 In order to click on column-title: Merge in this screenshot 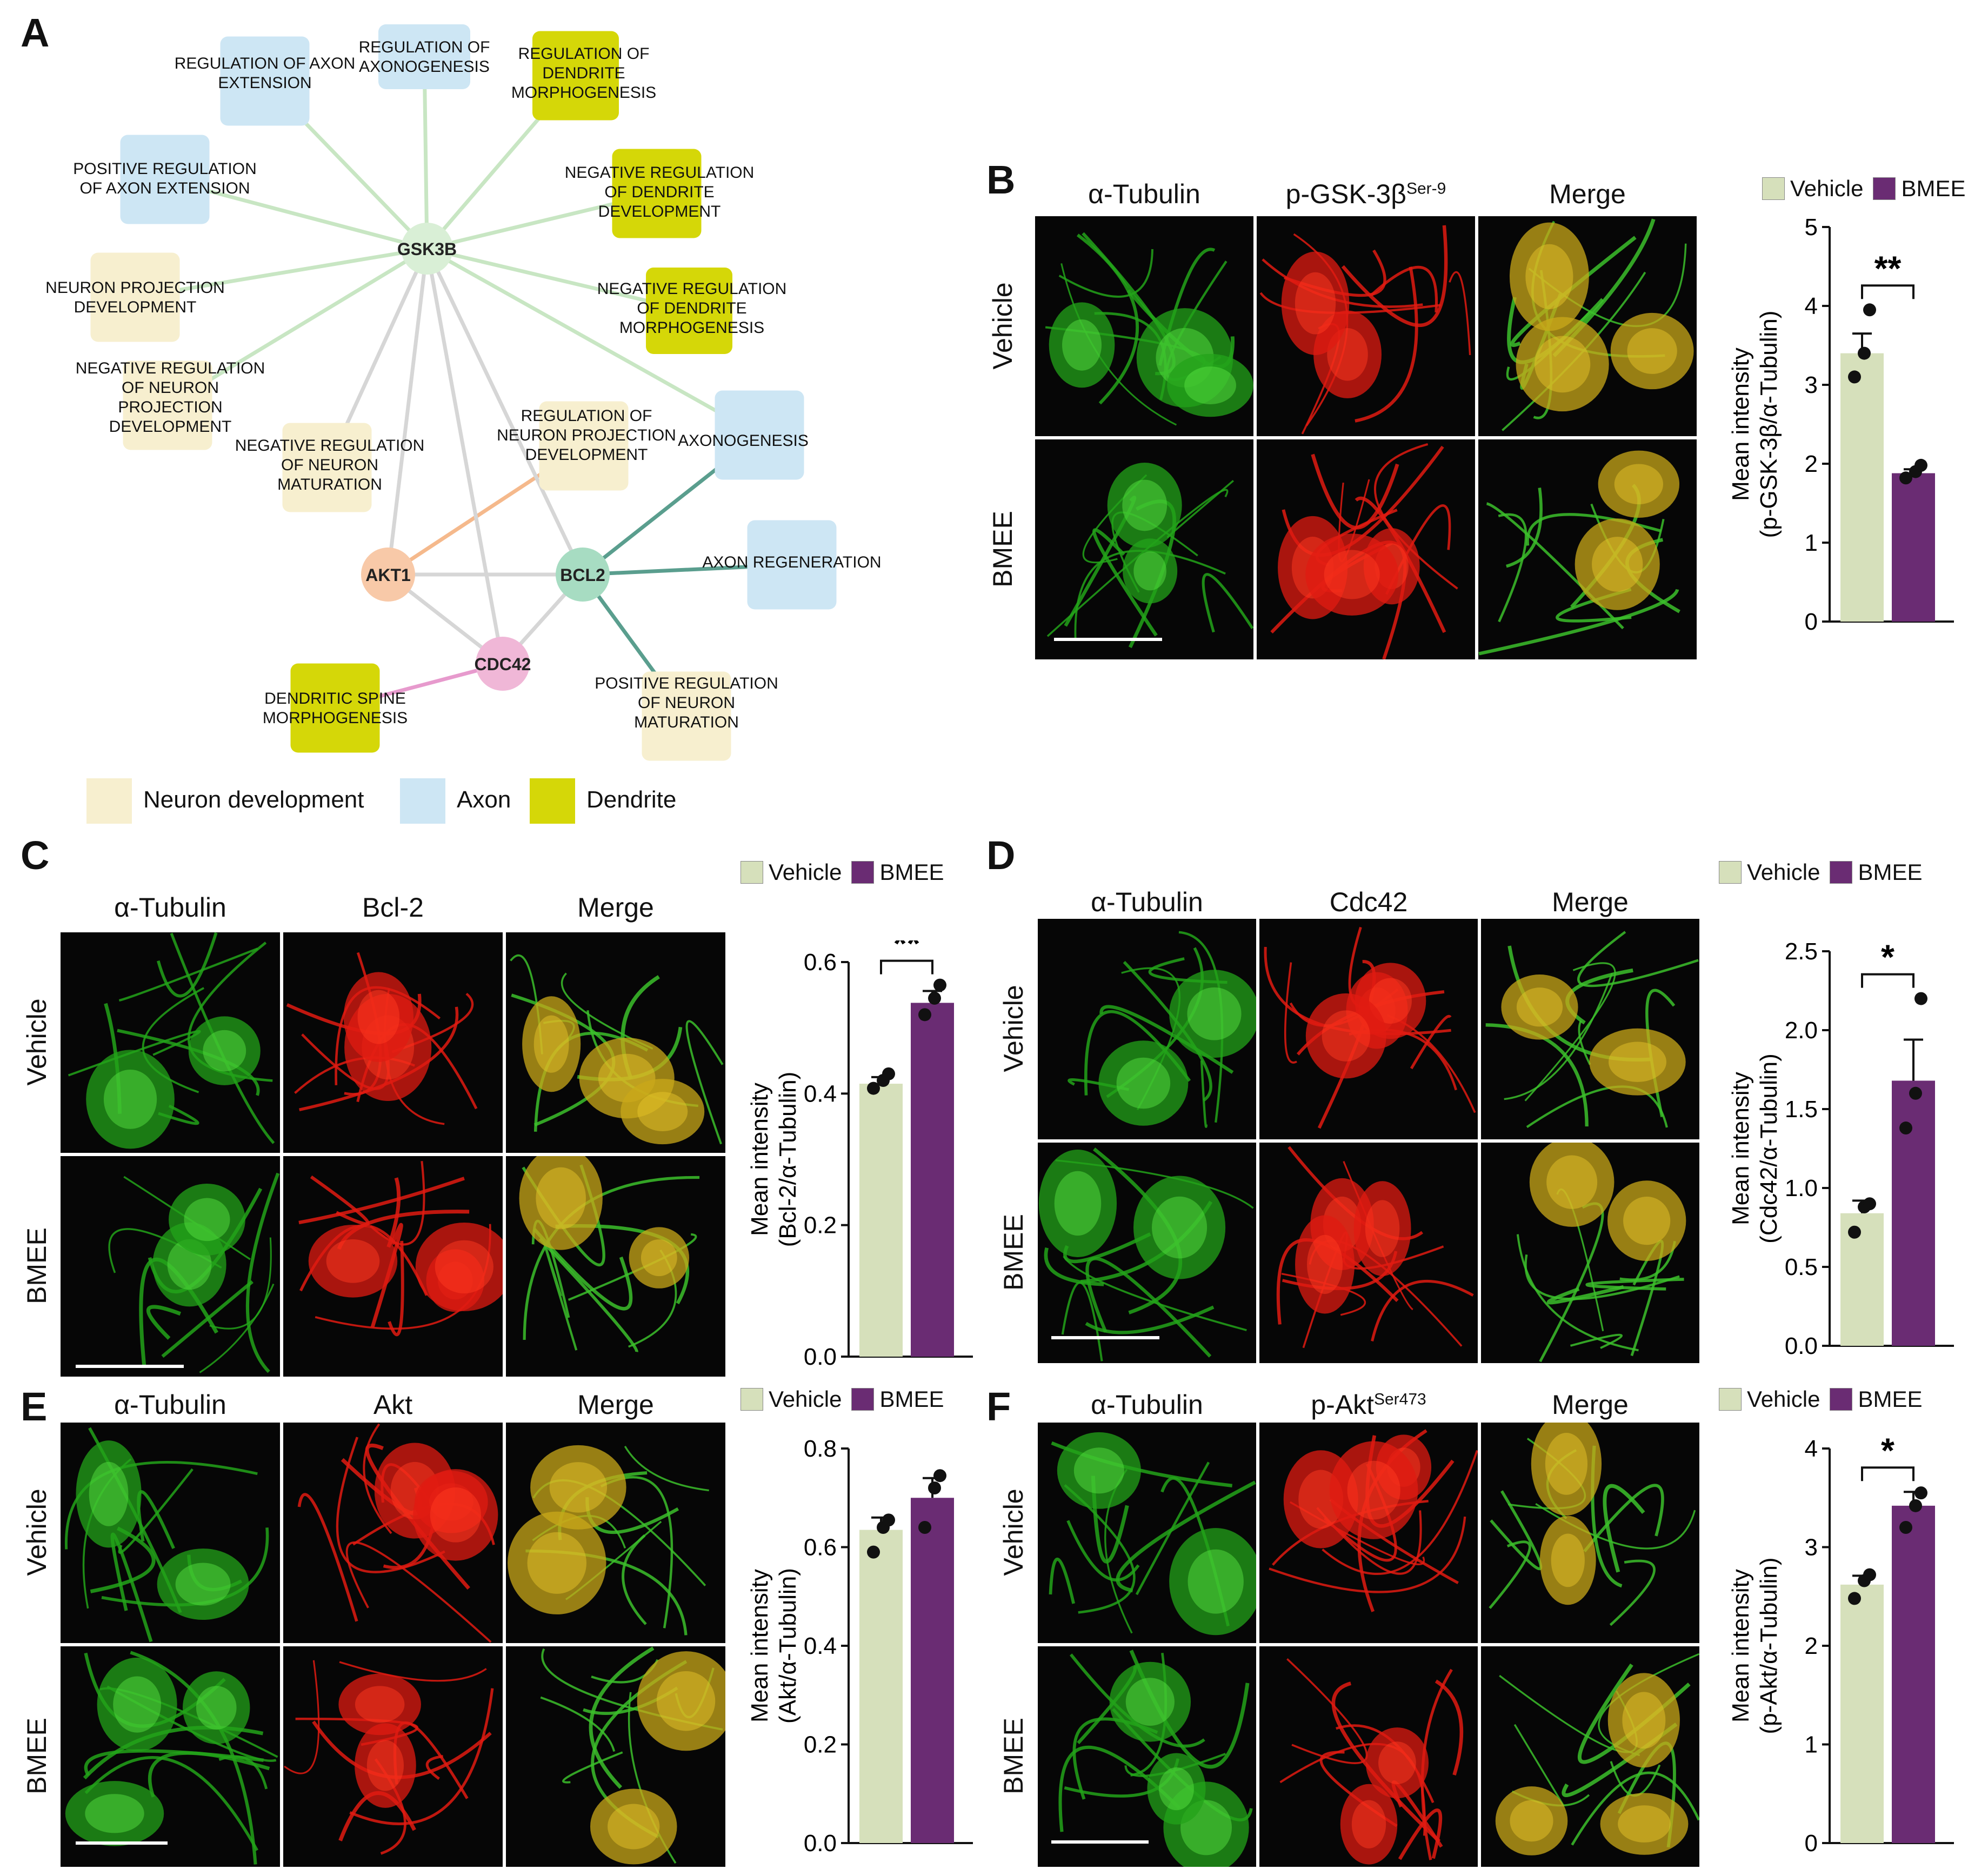, I will do `click(615, 1405)`.